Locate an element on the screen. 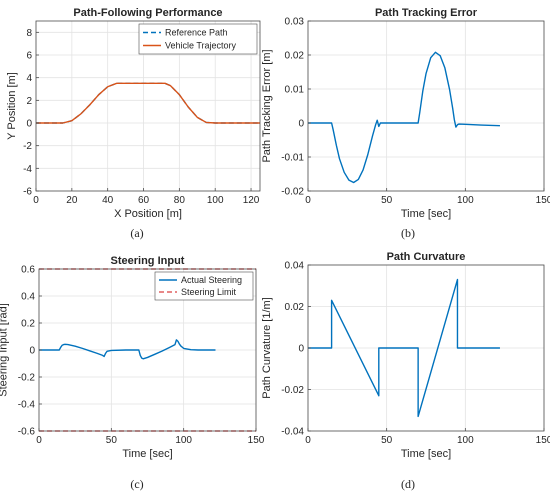 Image resolution: width=550 pixels, height=491 pixels. y-tick-label: -2 is located at coordinates (27, 146).